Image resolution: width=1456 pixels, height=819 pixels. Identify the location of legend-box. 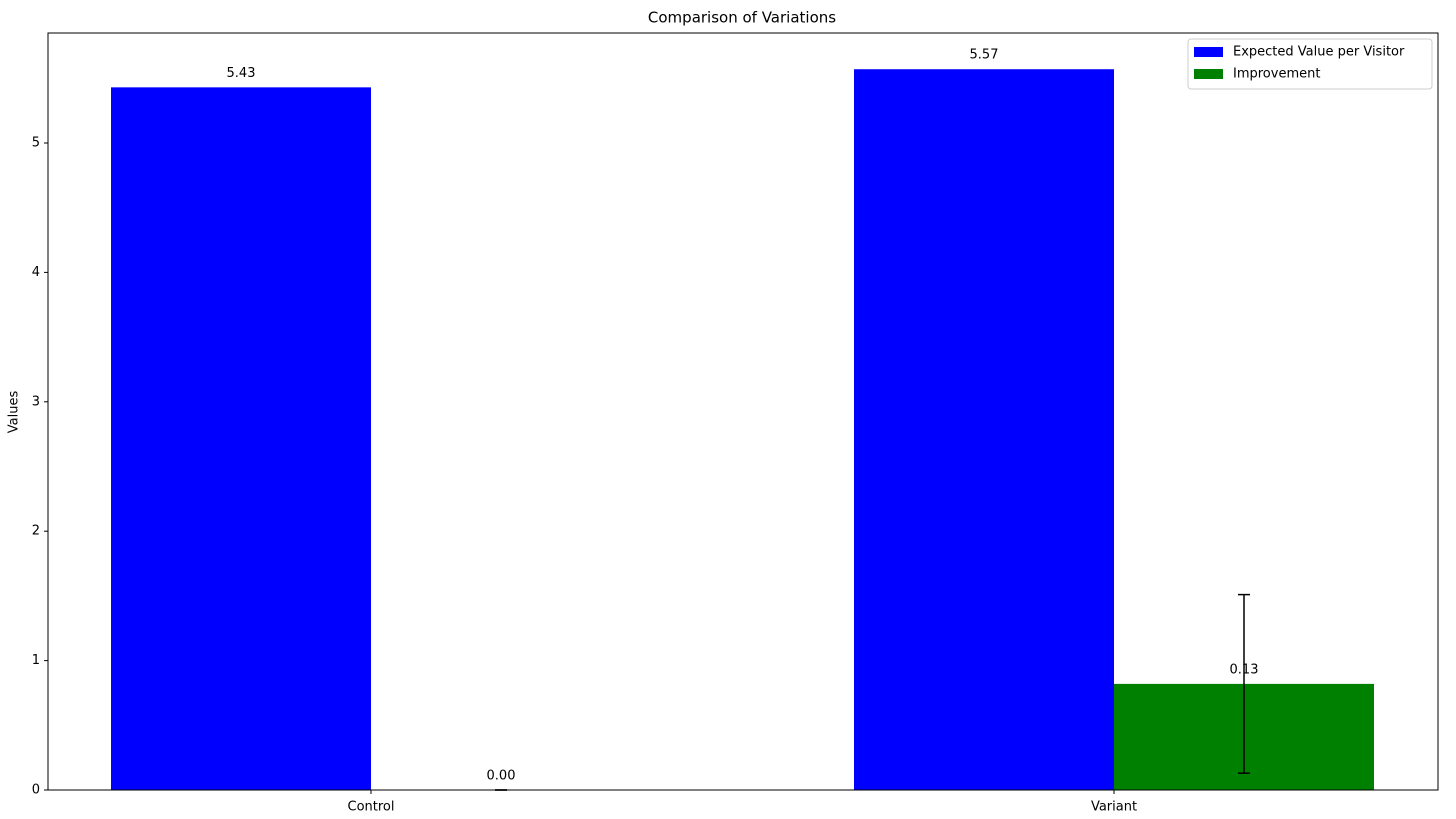
(1310, 64).